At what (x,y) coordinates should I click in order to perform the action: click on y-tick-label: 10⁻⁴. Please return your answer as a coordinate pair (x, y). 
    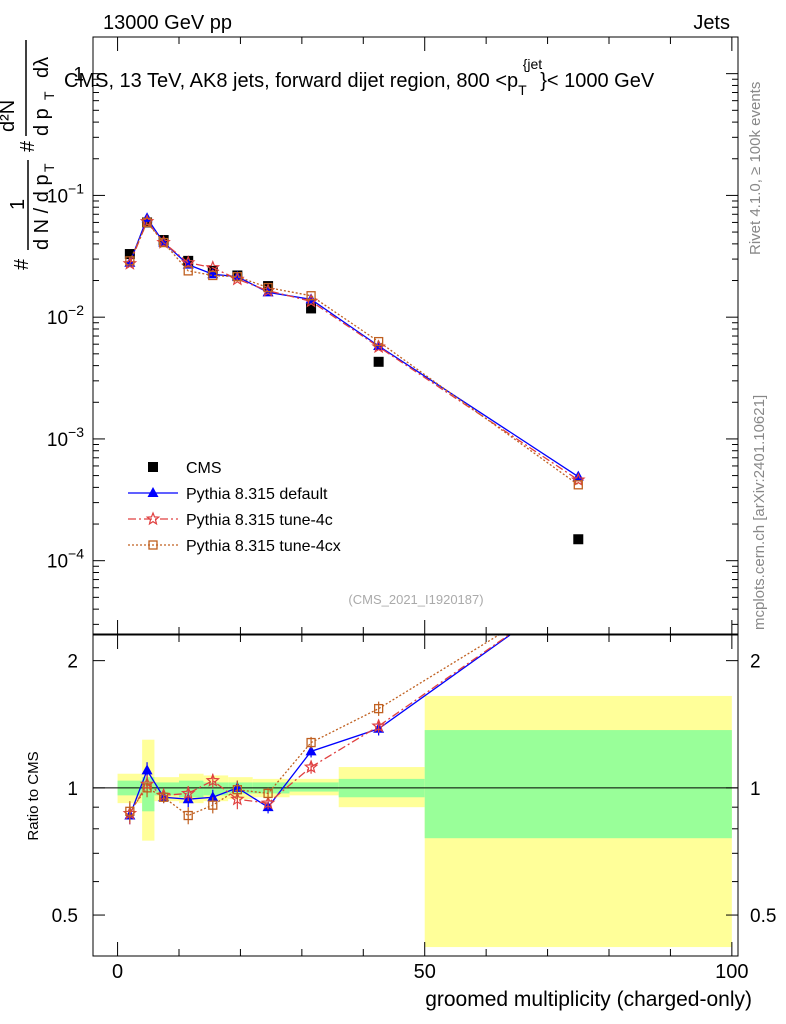
    Looking at the image, I should click on (65, 559).